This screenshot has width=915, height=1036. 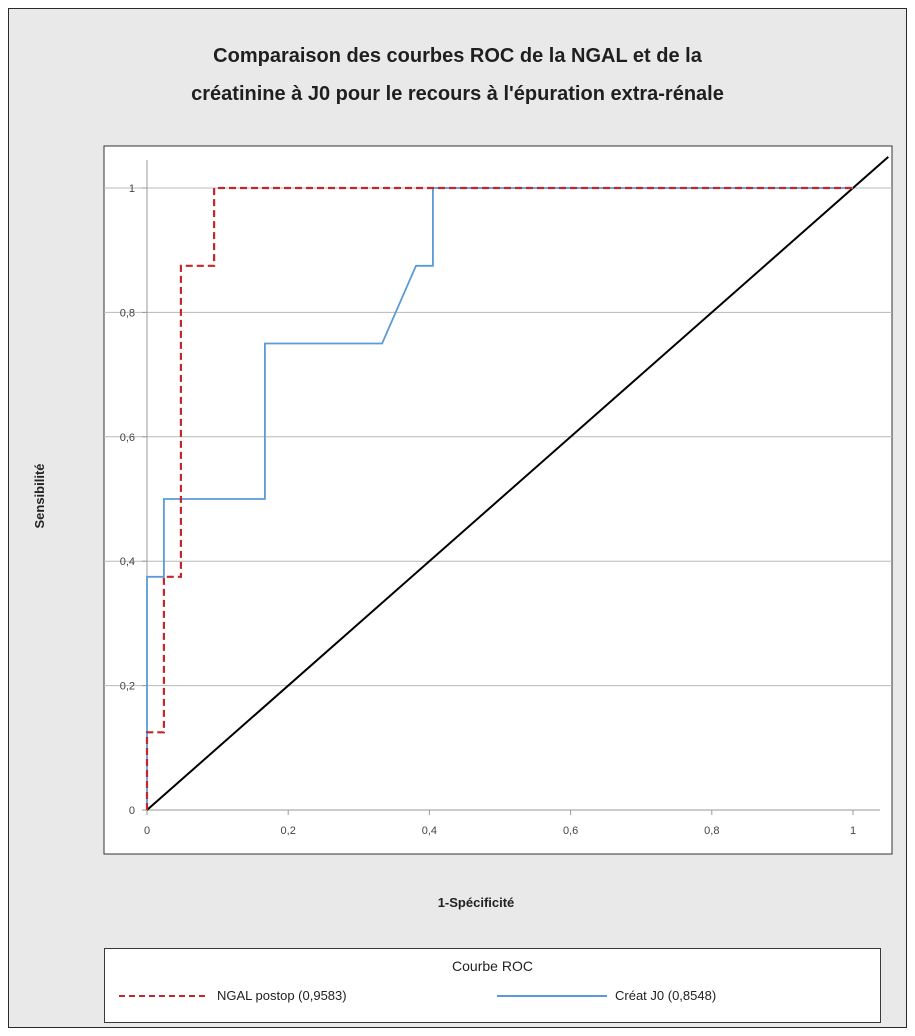 What do you see at coordinates (282, 995) in the screenshot?
I see `legend-label-ngal: NGAL postop (0,9583)` at bounding box center [282, 995].